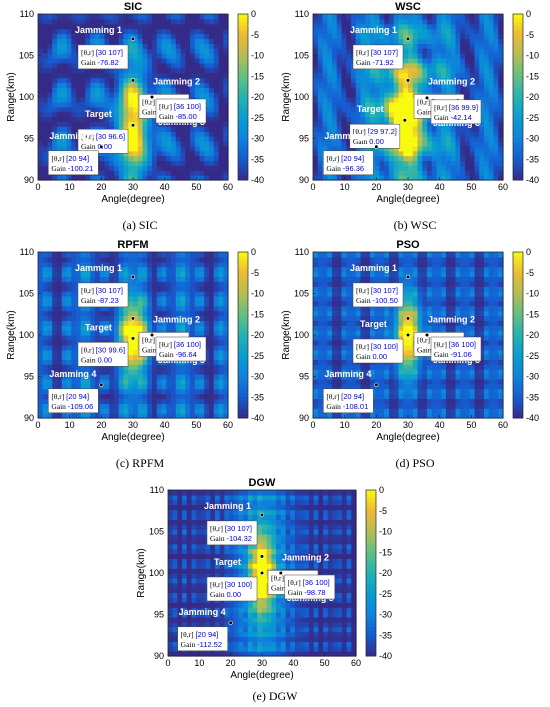  What do you see at coordinates (532, 56) in the screenshot?
I see `colorbar-tick-label: -10` at bounding box center [532, 56].